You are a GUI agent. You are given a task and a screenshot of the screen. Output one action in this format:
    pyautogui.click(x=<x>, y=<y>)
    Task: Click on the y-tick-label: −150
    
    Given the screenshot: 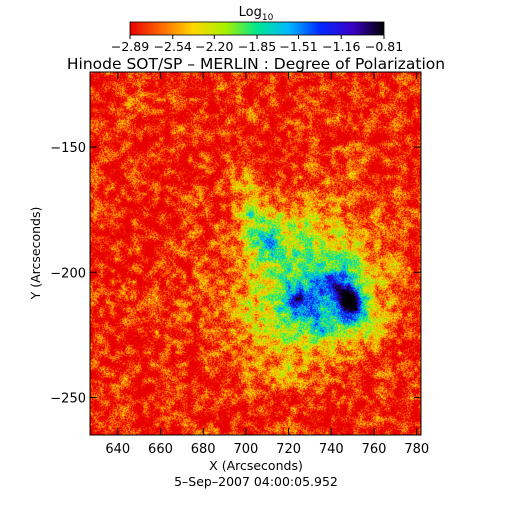 What is the action you would take?
    pyautogui.click(x=68, y=148)
    